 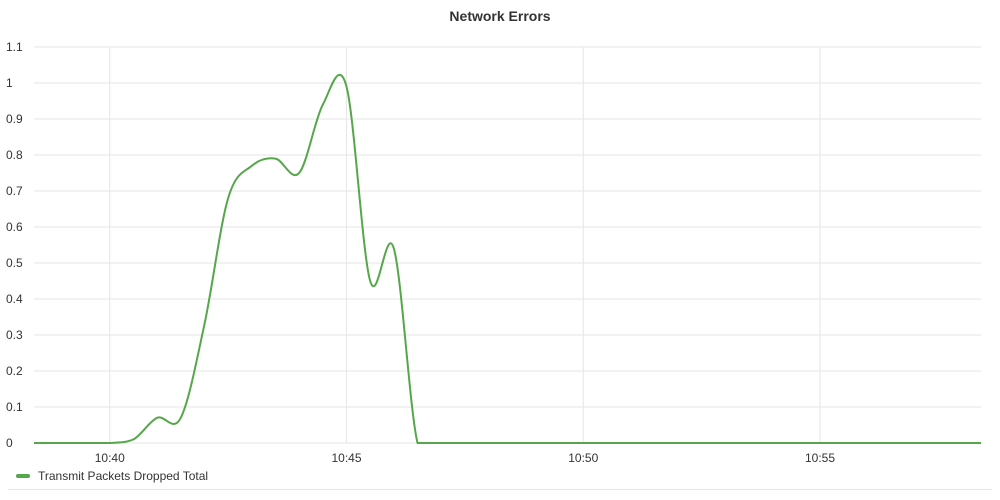 What do you see at coordinates (14, 191) in the screenshot?
I see `y-tick-label: 0.7` at bounding box center [14, 191].